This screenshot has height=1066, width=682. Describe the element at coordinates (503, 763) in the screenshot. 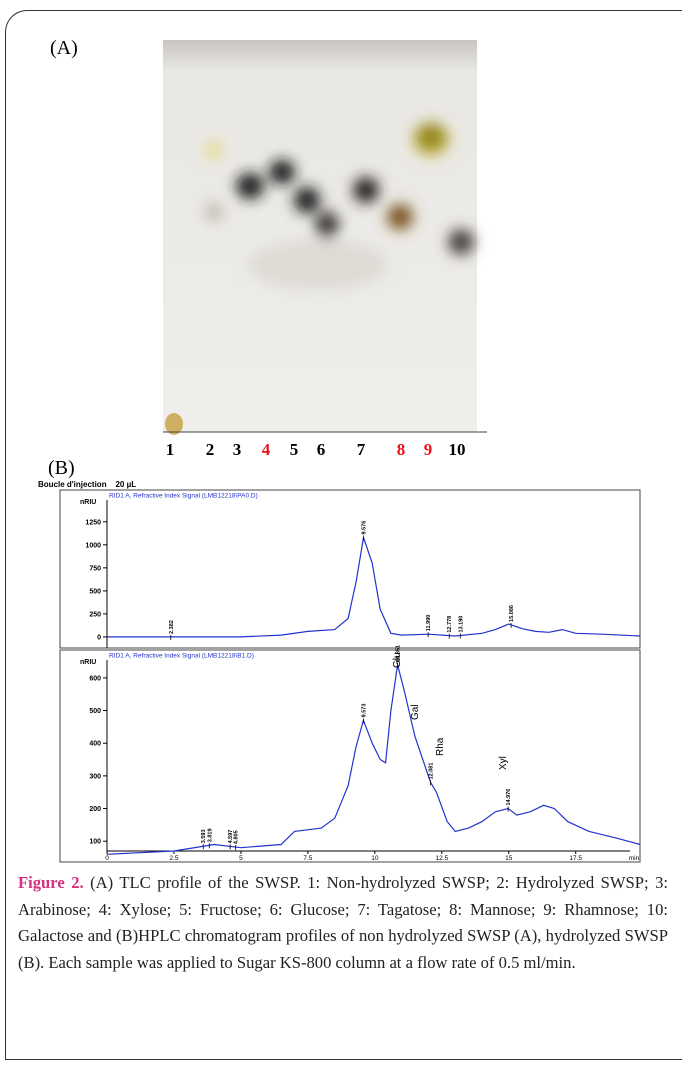

I see `compound-label: Xyl` at that location.